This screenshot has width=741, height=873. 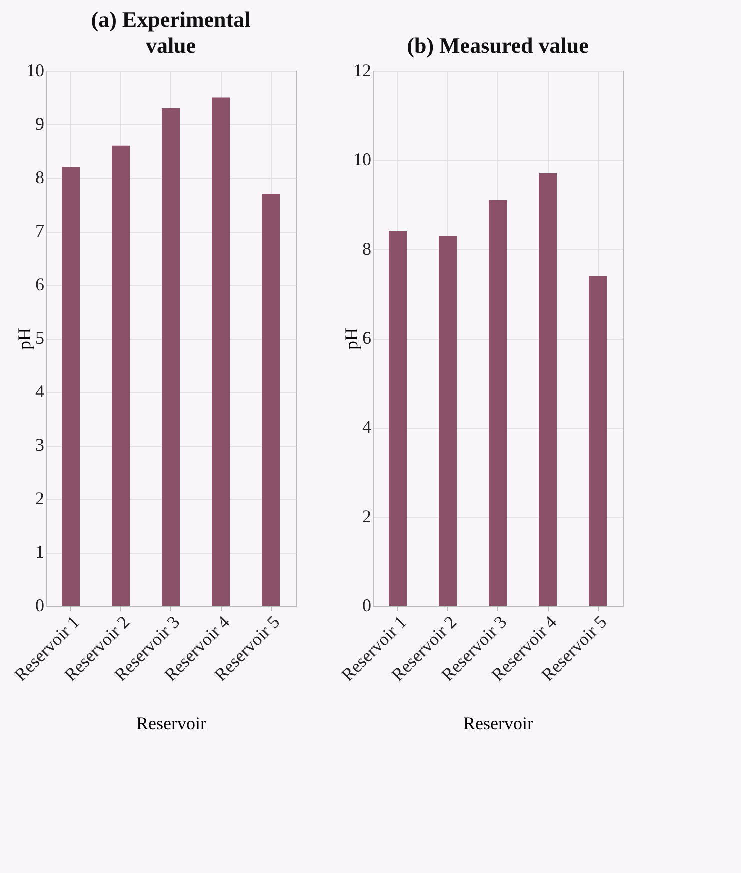 I want to click on y-tick-label: 5, so click(x=40, y=338).